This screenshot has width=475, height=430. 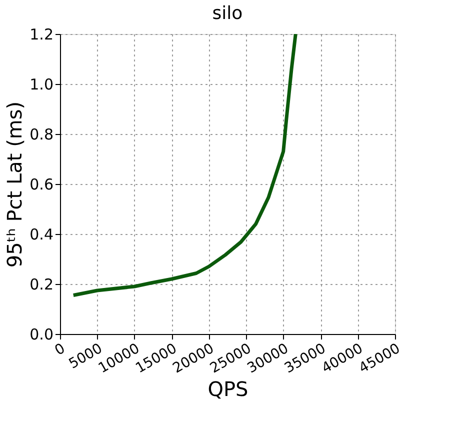 I want to click on y-tick-label: 1.2, so click(x=42, y=35).